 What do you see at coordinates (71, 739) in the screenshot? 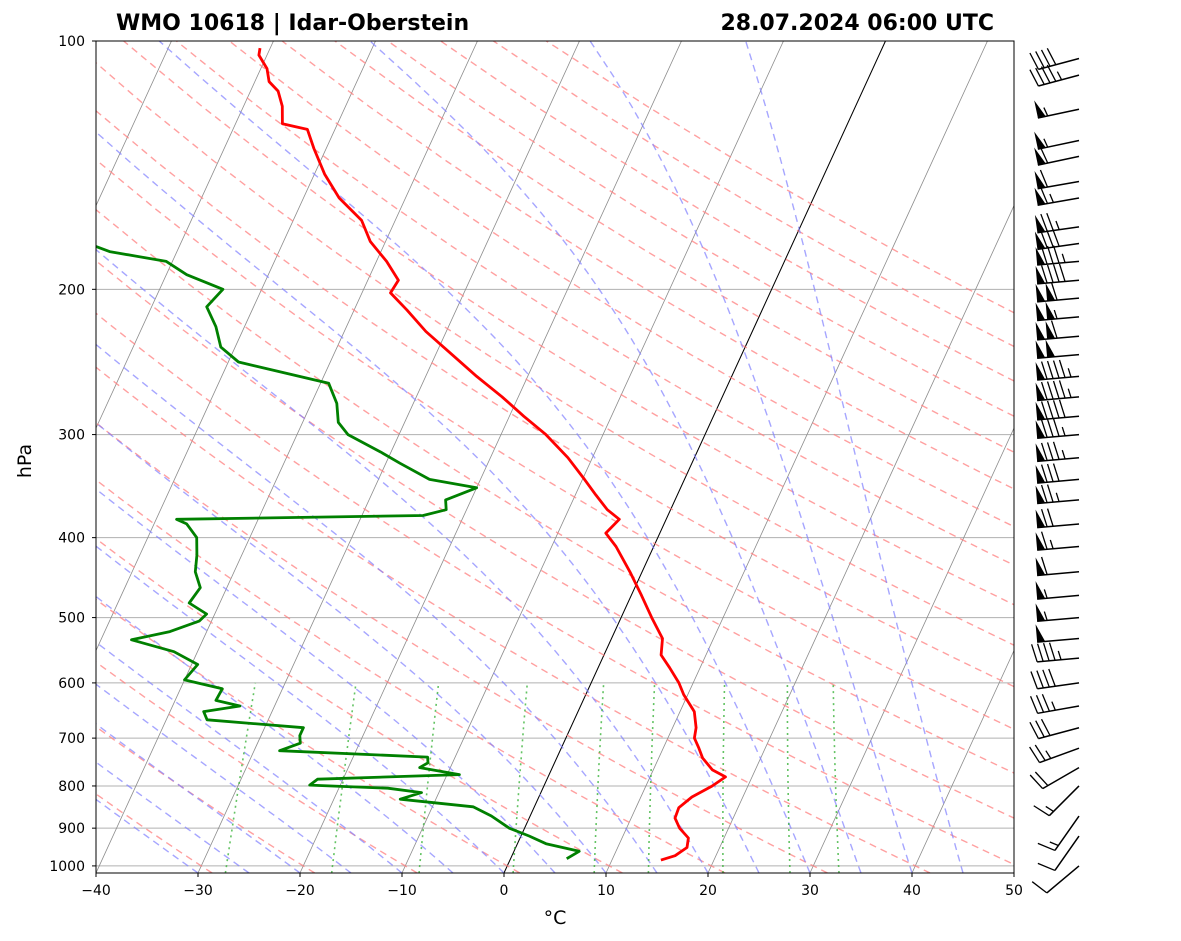
I see `y-tick-label: 700` at bounding box center [71, 739].